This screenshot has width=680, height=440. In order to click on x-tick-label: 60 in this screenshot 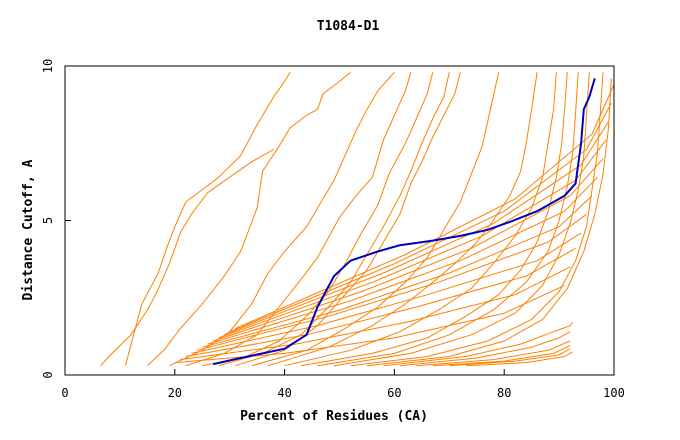, I will do `click(394, 393)`.